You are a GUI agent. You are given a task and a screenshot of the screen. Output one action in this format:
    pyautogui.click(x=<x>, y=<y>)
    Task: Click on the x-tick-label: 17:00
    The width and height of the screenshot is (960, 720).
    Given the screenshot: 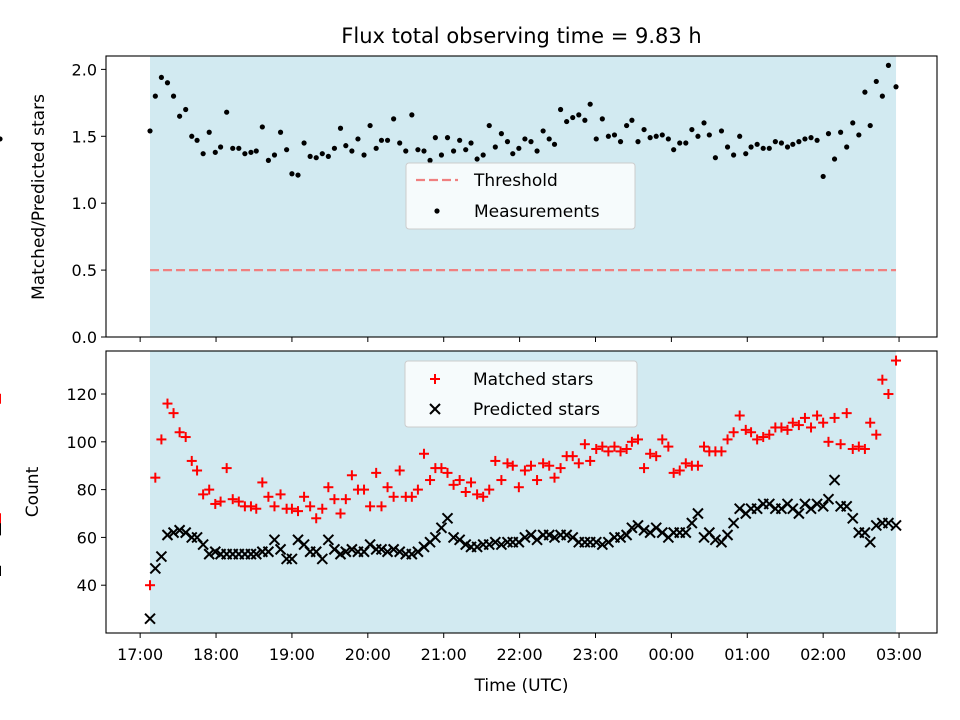 What is the action you would take?
    pyautogui.click(x=140, y=654)
    